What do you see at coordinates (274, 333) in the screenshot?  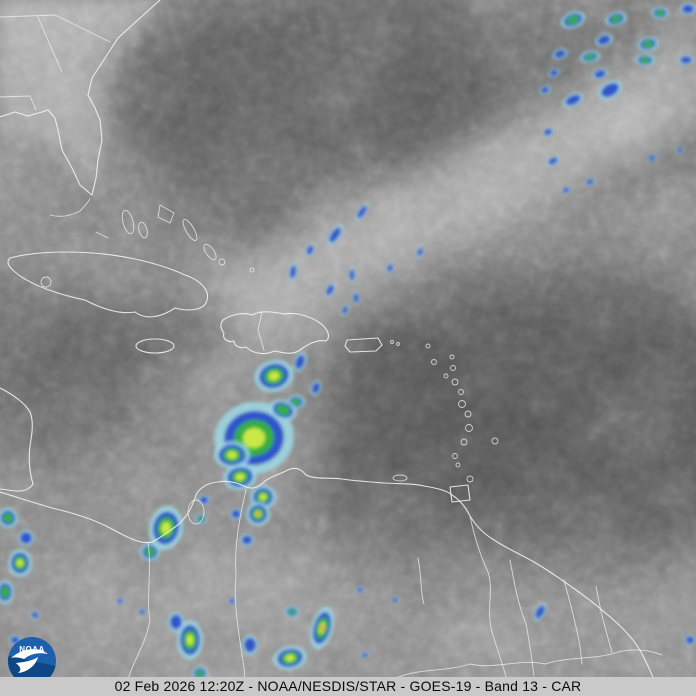 I see `coastline-hispaniola` at bounding box center [274, 333].